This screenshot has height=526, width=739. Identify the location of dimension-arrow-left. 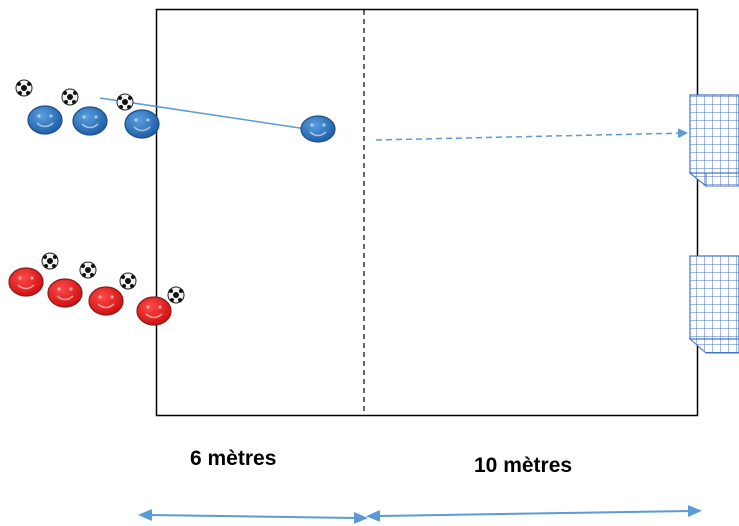
(253, 516).